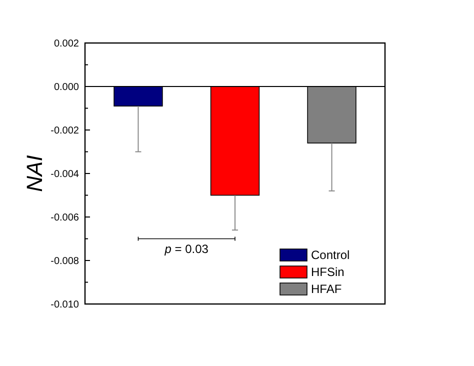  Describe the element at coordinates (34, 173) in the screenshot. I see `y-axis-title: NAI` at that location.